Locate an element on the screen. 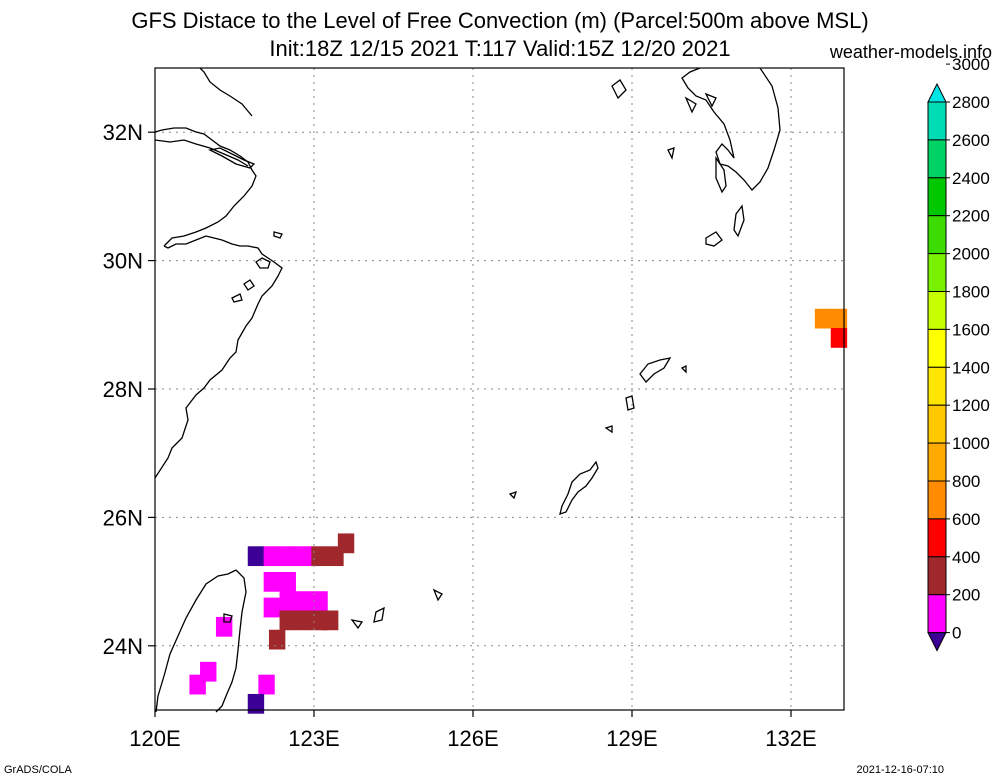 This screenshot has height=779, width=1000. china-coastline is located at coordinates (218, 273).